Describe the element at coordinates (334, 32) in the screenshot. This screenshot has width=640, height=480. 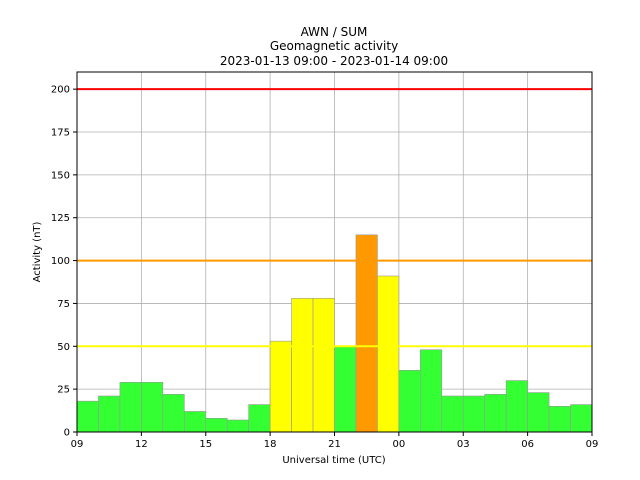
I see `chart-title: AWN / SUM` at that location.